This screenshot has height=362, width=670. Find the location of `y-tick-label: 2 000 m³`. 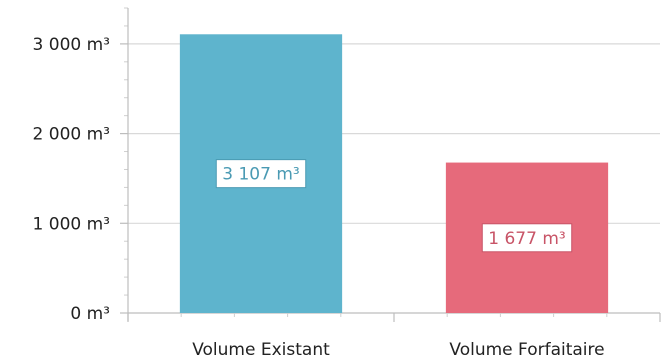

y-tick-label: 2 000 m³ is located at coordinates (71, 135).